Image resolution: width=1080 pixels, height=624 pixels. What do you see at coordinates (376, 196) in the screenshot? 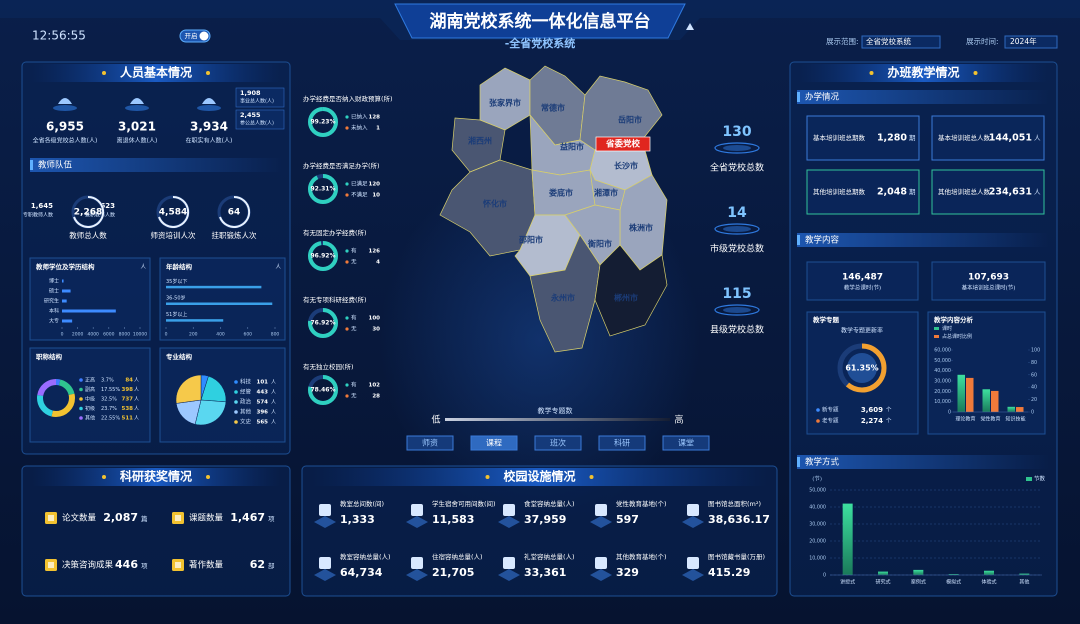
I see `gauge-item-value: 10` at bounding box center [376, 196].